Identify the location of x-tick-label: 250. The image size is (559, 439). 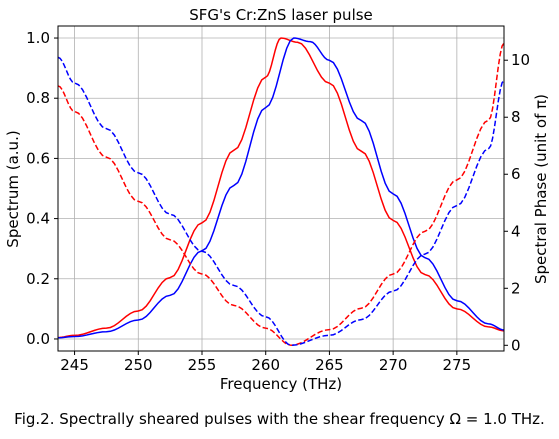
(138, 365).